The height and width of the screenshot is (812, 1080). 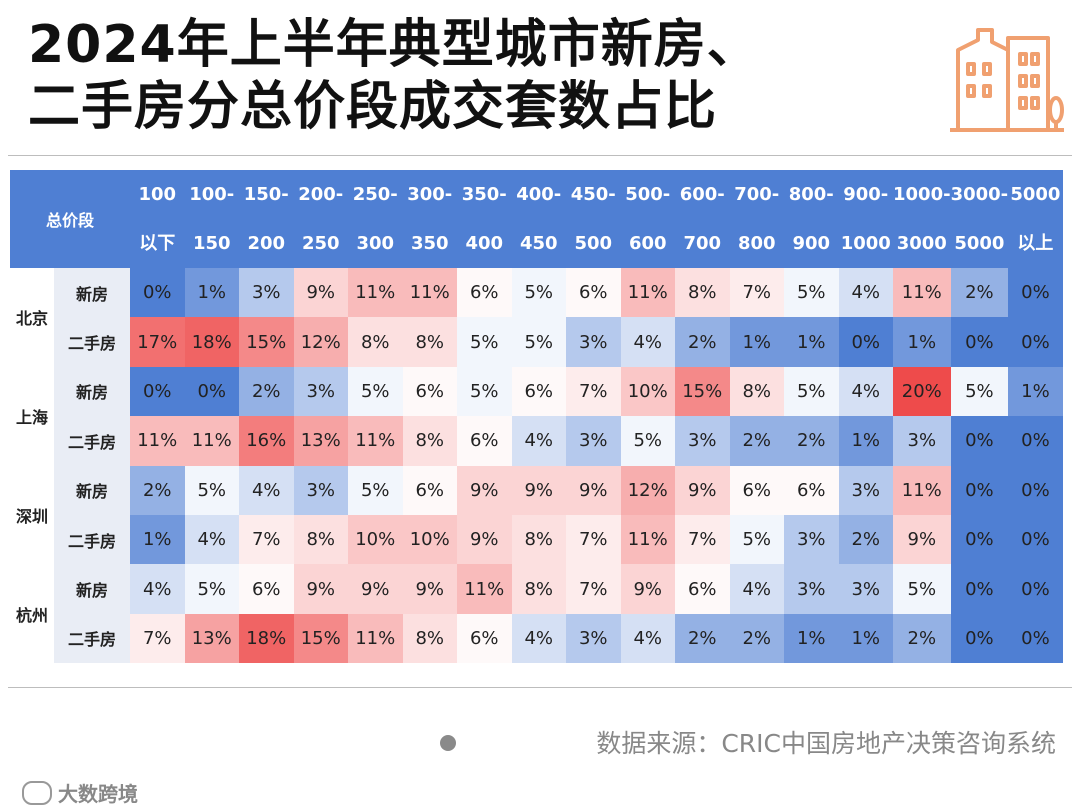 What do you see at coordinates (593, 219) in the screenshot?
I see `column-header: 450- 500` at bounding box center [593, 219].